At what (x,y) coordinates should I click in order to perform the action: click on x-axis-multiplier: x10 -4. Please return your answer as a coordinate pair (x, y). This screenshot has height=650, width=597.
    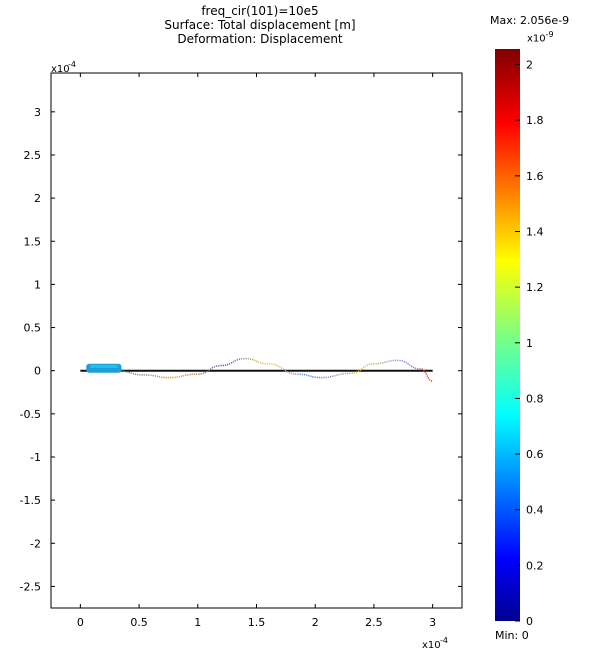
    Looking at the image, I should click on (435, 643).